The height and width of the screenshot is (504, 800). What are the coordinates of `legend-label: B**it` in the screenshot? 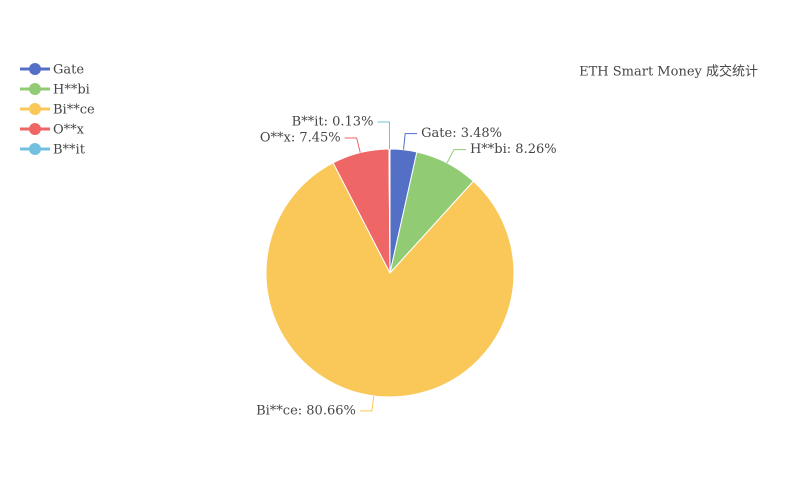 It's located at (69, 150).